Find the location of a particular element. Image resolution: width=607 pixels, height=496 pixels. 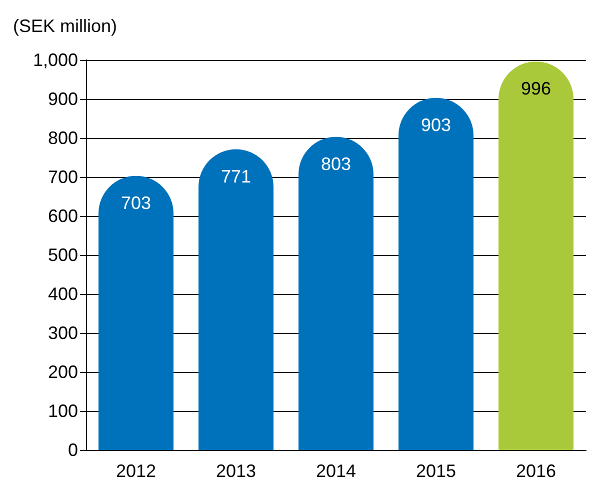

y-tick-label: 500 is located at coordinates (63, 255).